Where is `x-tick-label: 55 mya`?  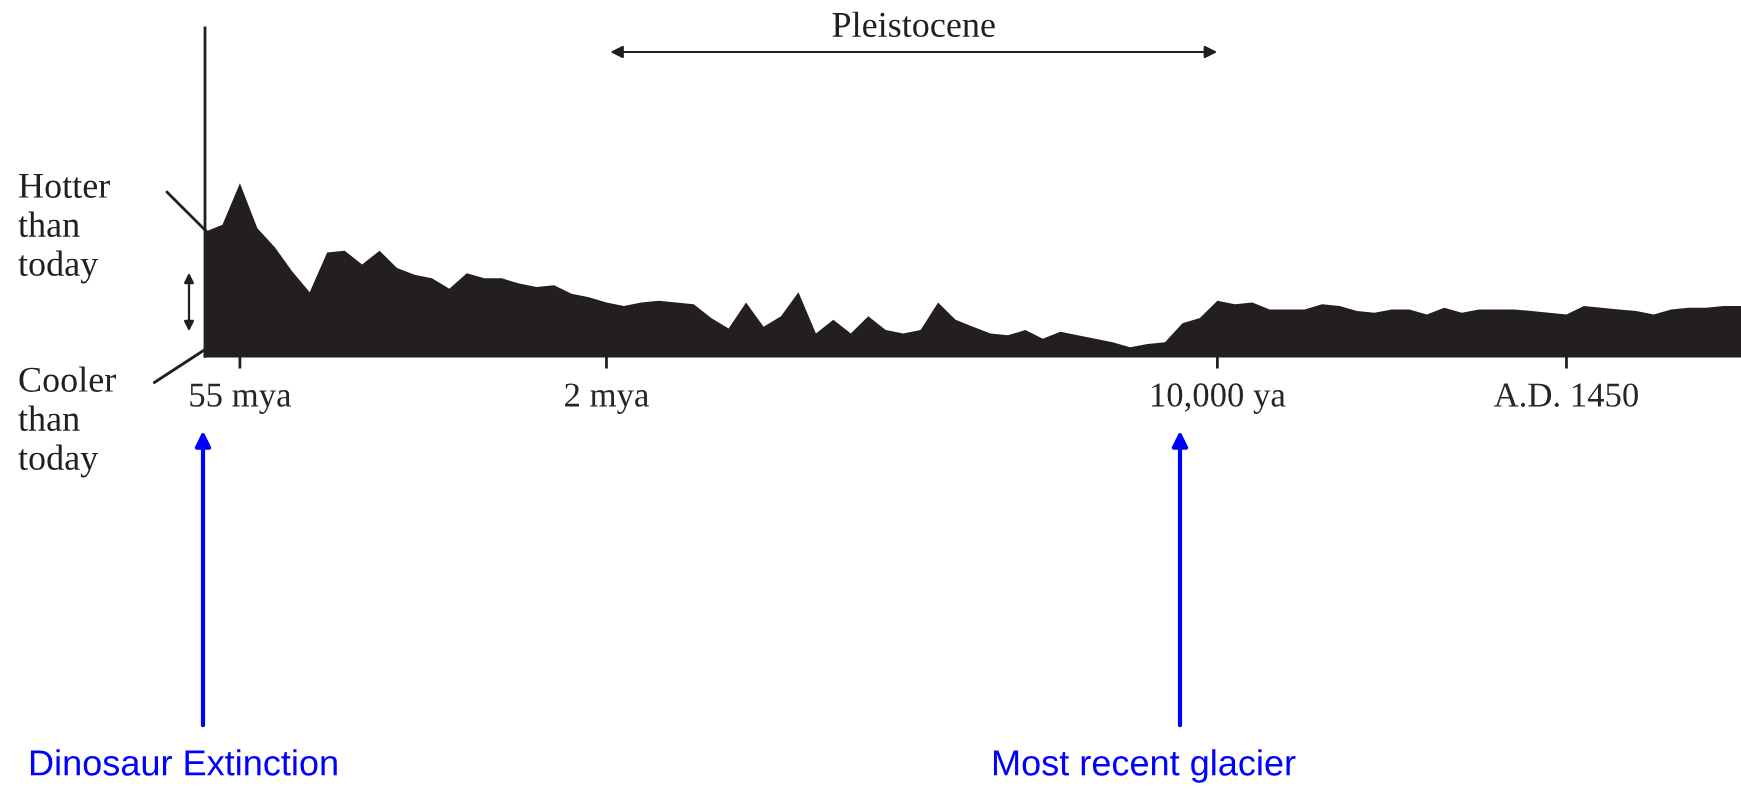
x-tick-label: 55 mya is located at coordinates (241, 398).